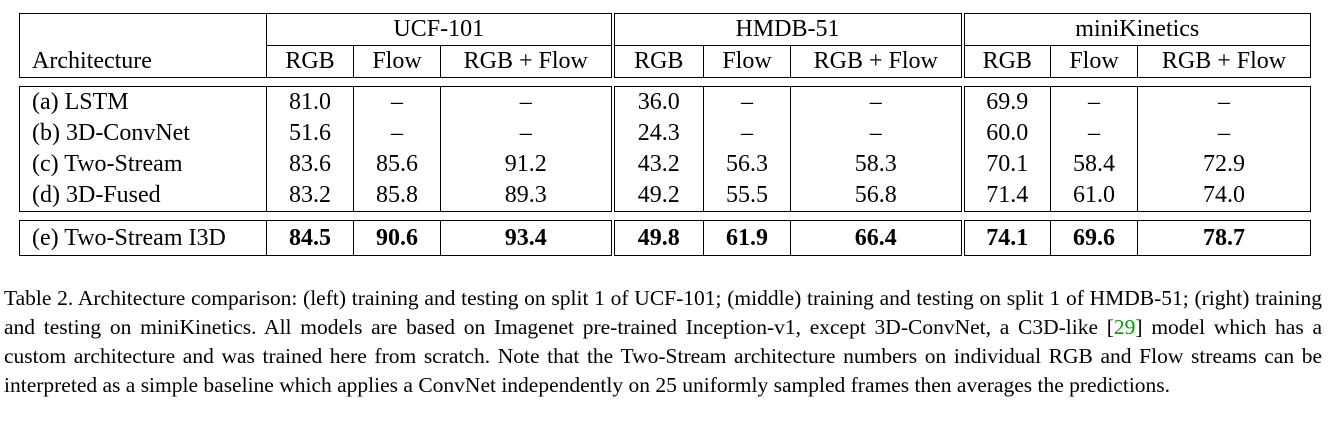 The width and height of the screenshot is (1328, 432). What do you see at coordinates (1005, 164) in the screenshot?
I see `score-cell: 70.1` at bounding box center [1005, 164].